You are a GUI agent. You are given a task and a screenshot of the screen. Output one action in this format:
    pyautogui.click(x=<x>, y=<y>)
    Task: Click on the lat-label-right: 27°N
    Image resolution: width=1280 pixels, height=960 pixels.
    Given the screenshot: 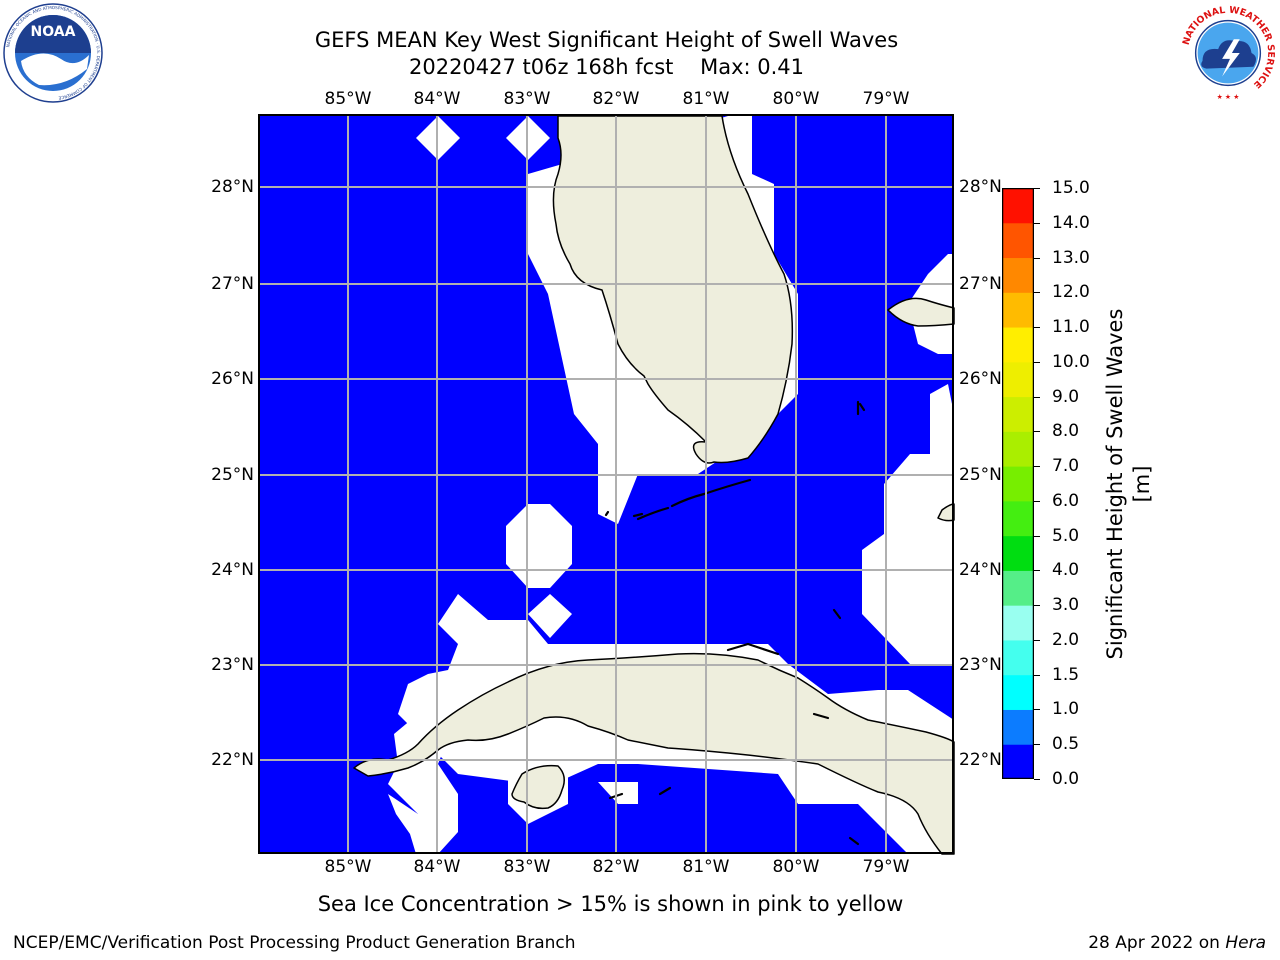 What is the action you would take?
    pyautogui.click(x=980, y=284)
    